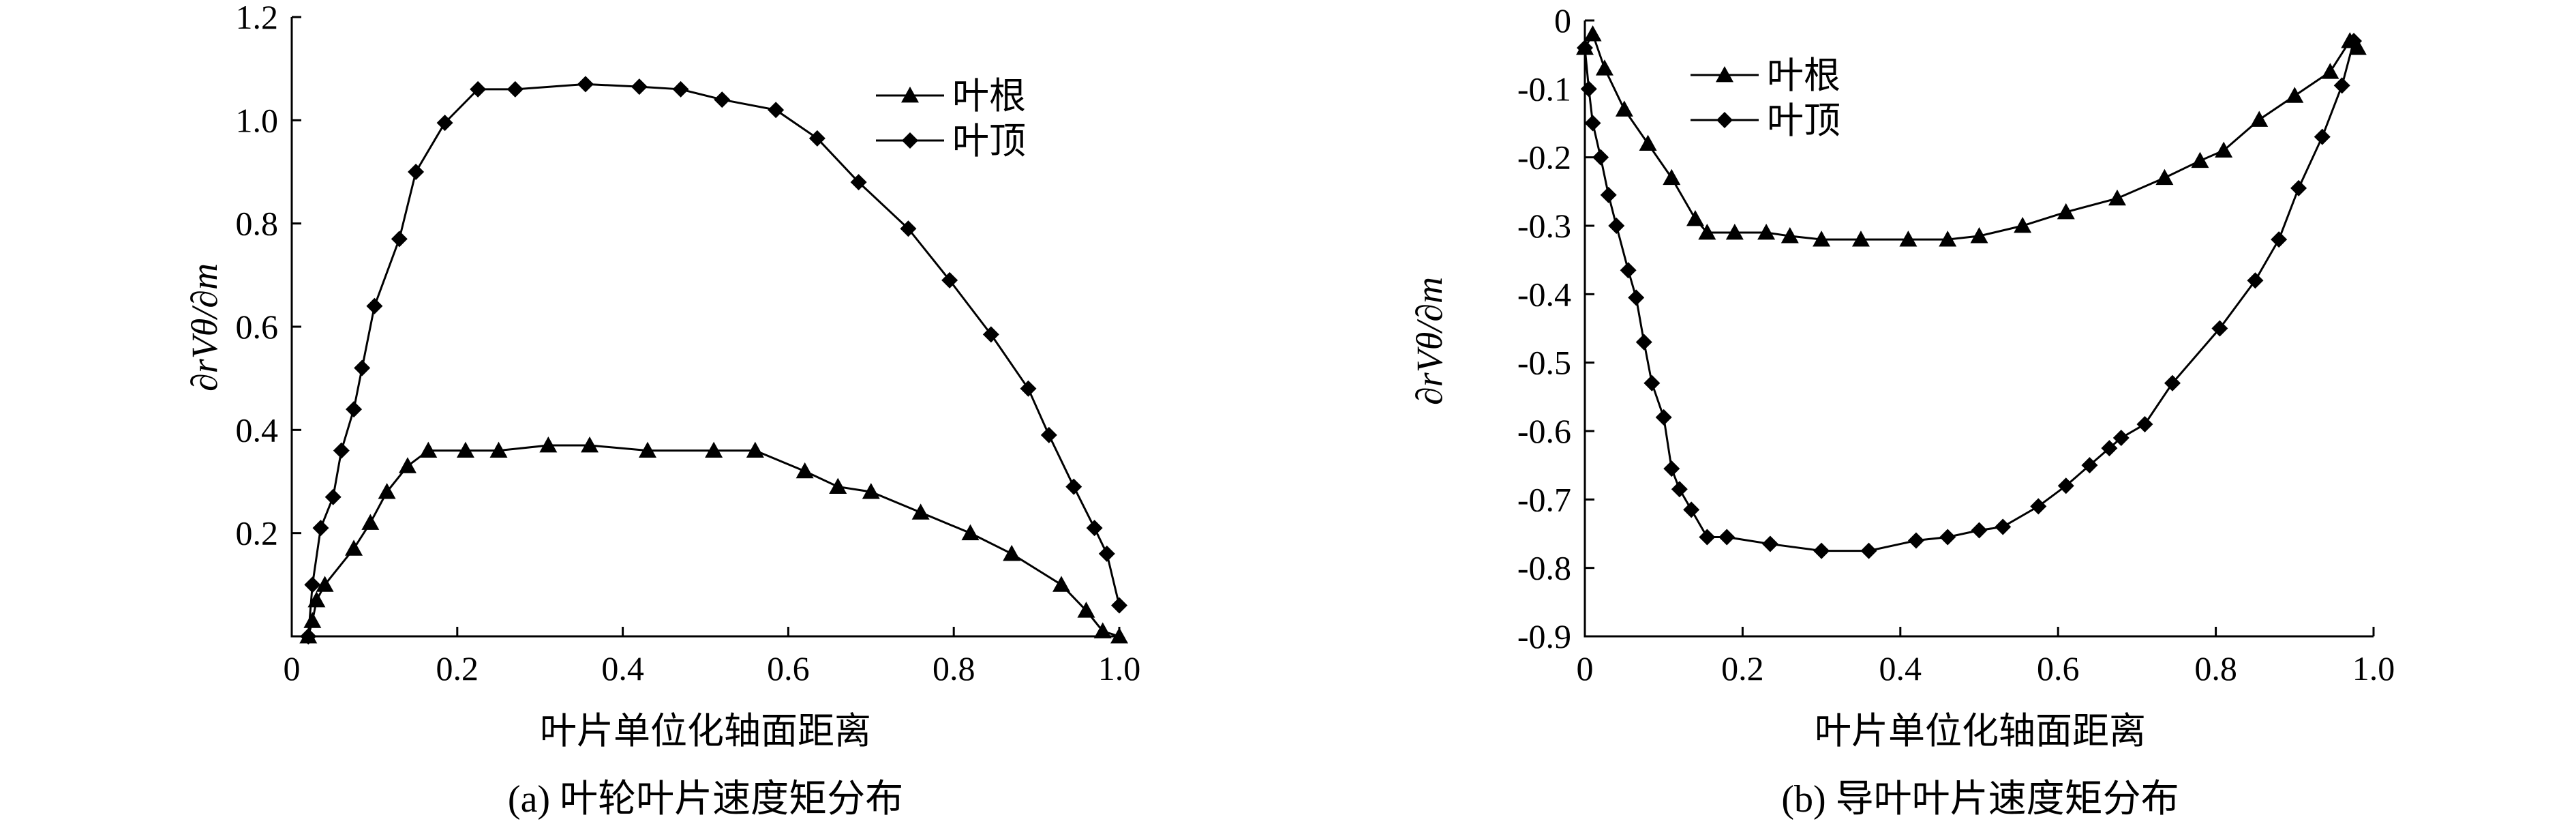  Describe the element at coordinates (1725, 74) in the screenshot. I see `legend-marker-triangle` at that location.